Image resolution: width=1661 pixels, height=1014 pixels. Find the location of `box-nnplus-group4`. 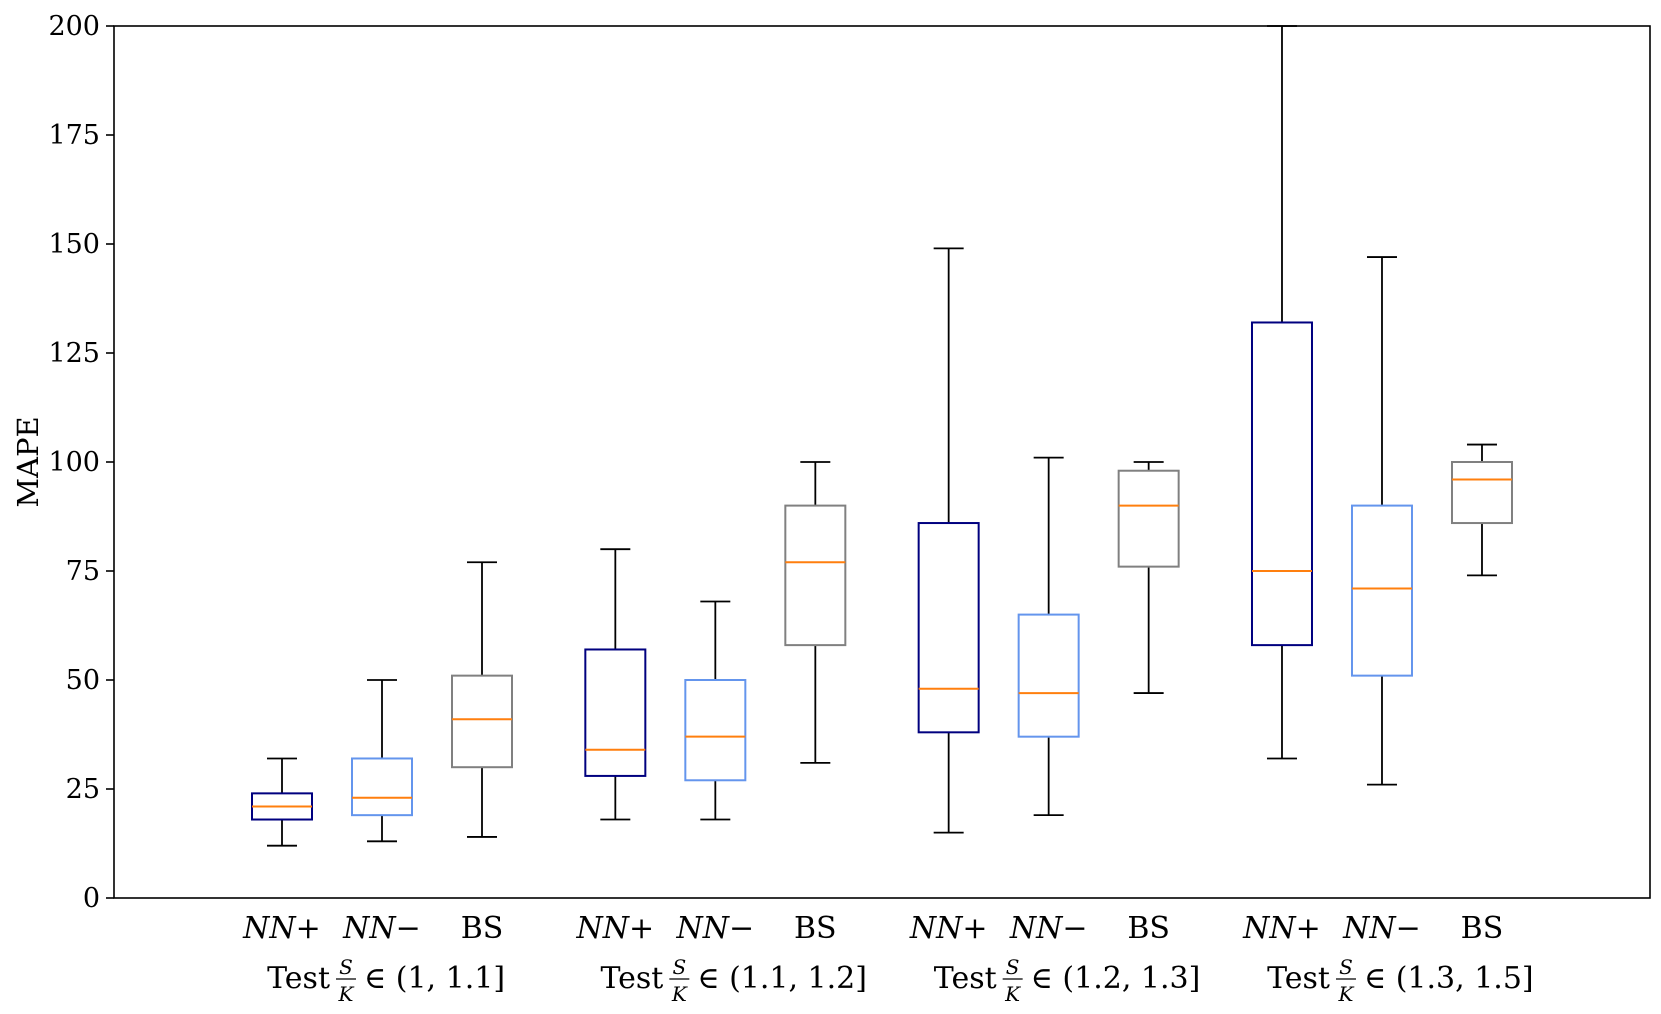

box-nnplus-group4 is located at coordinates (1281, 392).